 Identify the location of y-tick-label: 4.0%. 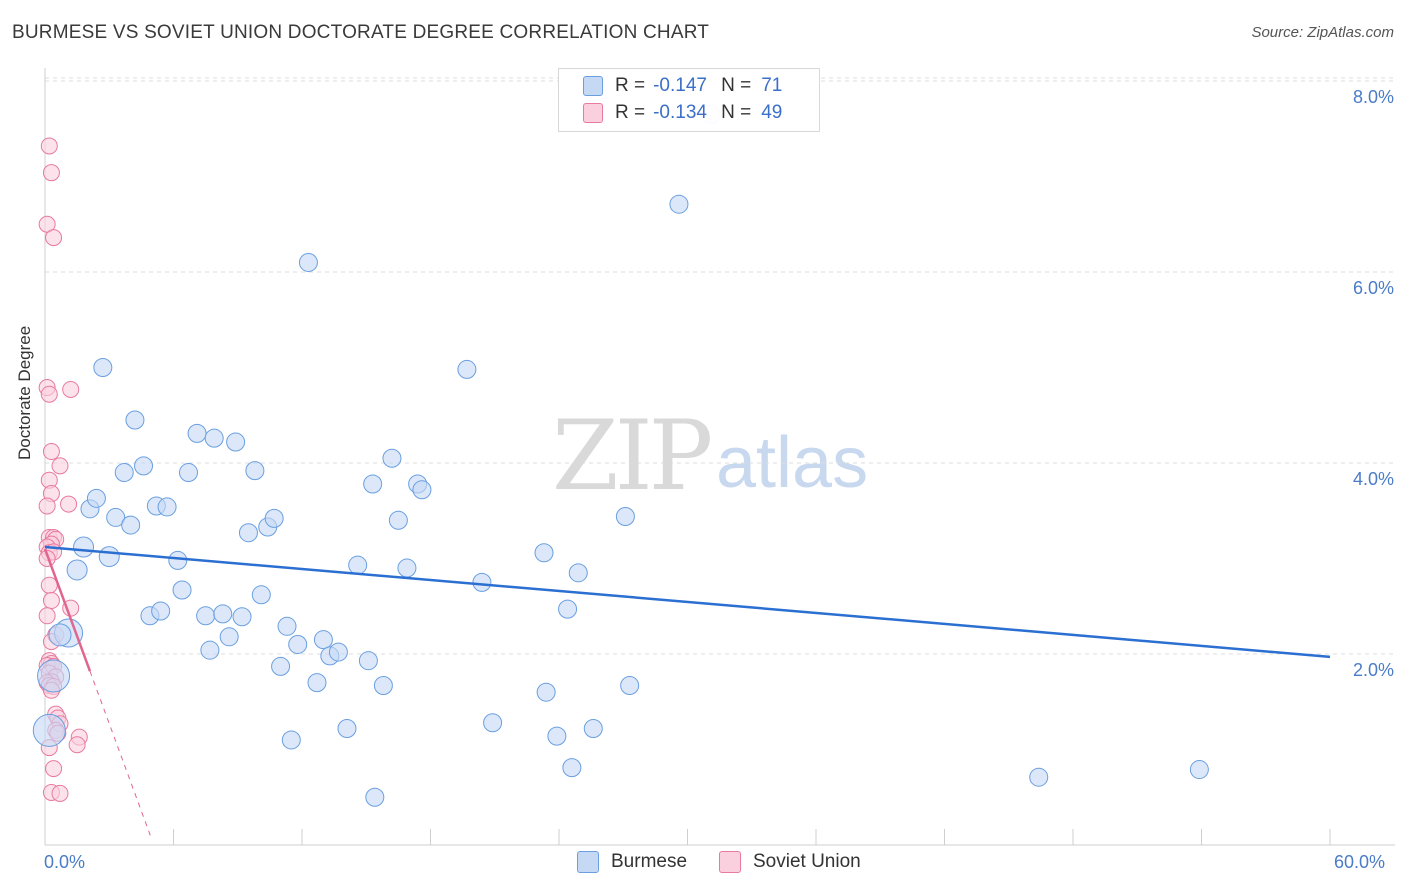
(1373, 479).